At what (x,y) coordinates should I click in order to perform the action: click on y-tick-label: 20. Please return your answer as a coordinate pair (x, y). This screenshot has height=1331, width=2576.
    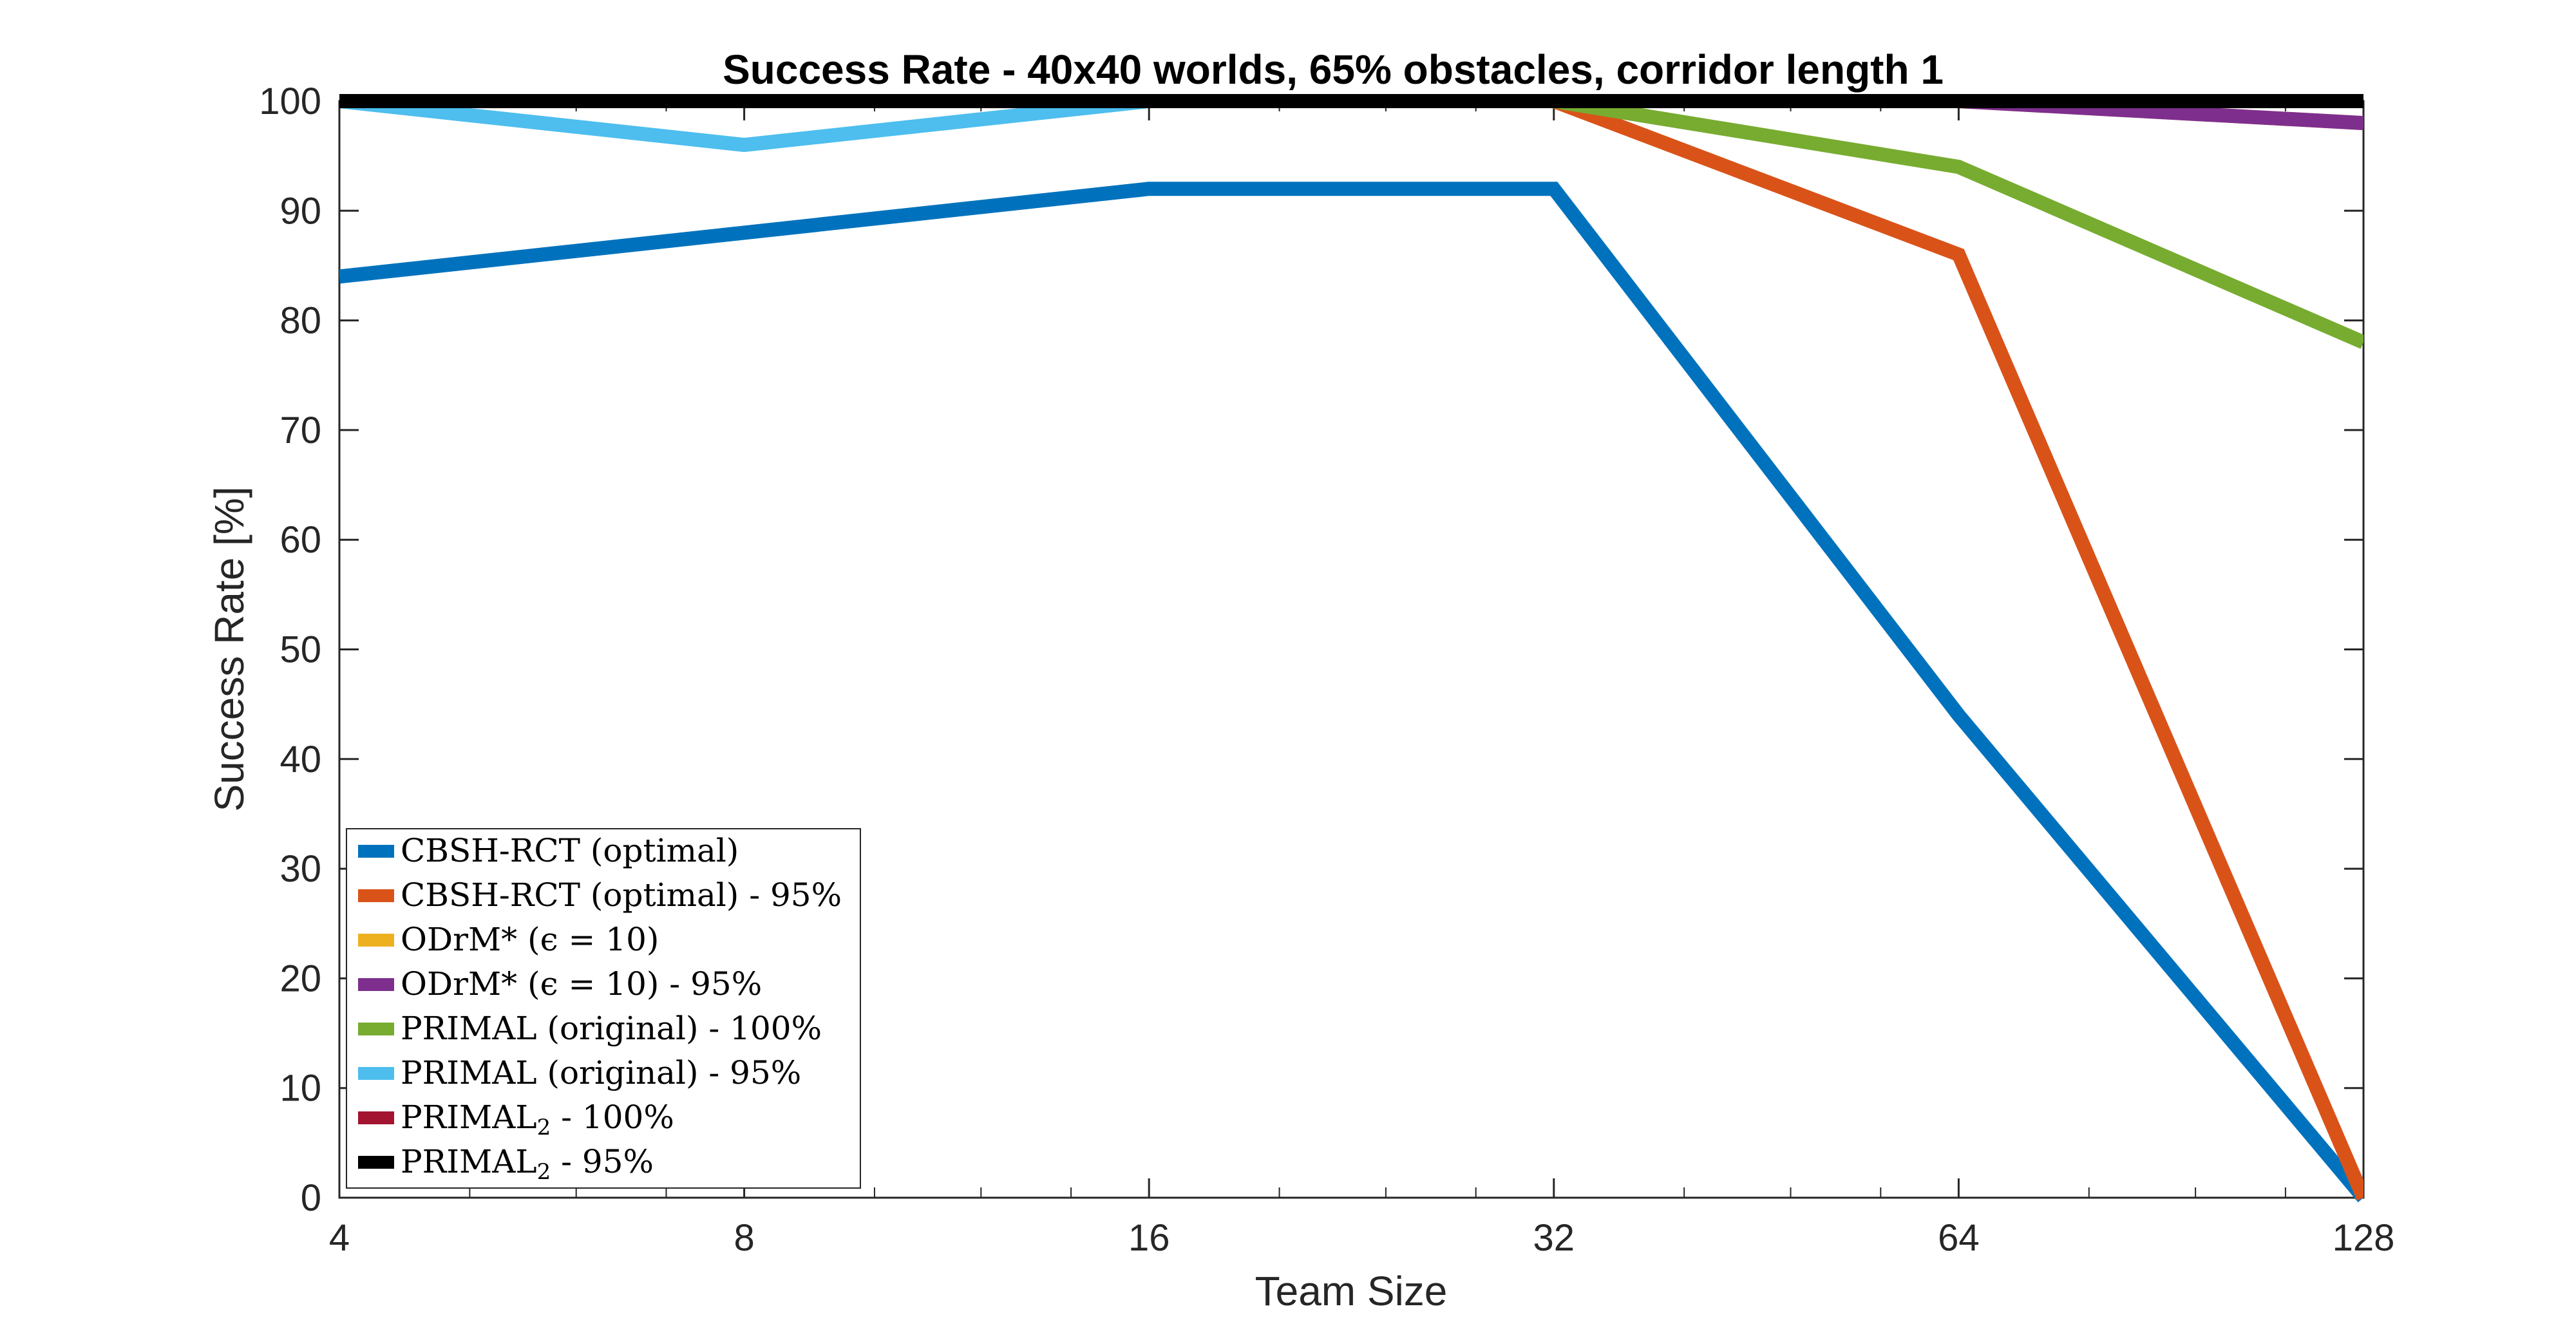
    Looking at the image, I should click on (300, 978).